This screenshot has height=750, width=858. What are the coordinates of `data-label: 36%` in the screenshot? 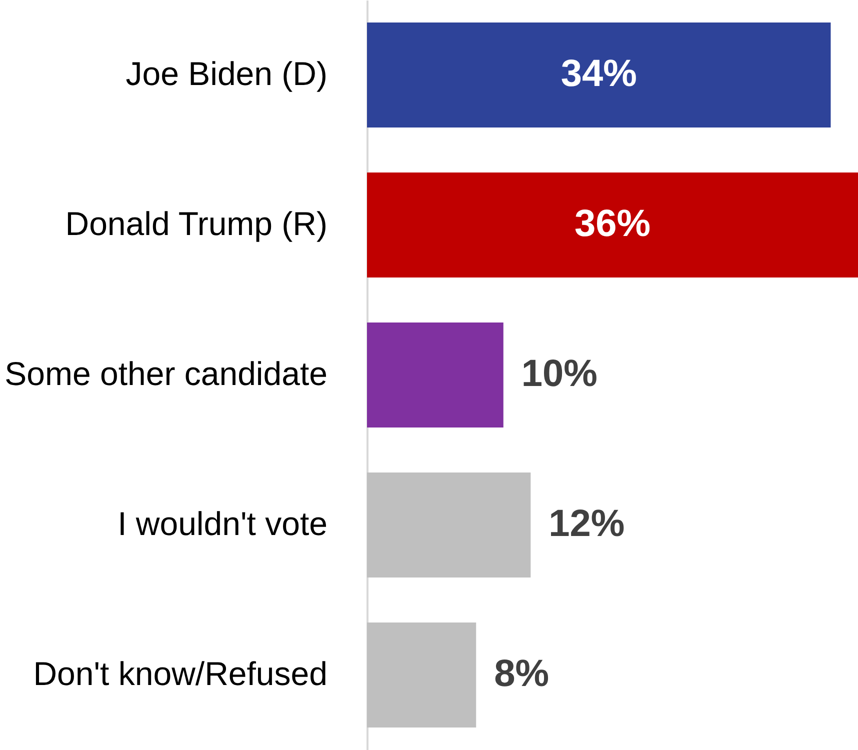 It's located at (612, 224).